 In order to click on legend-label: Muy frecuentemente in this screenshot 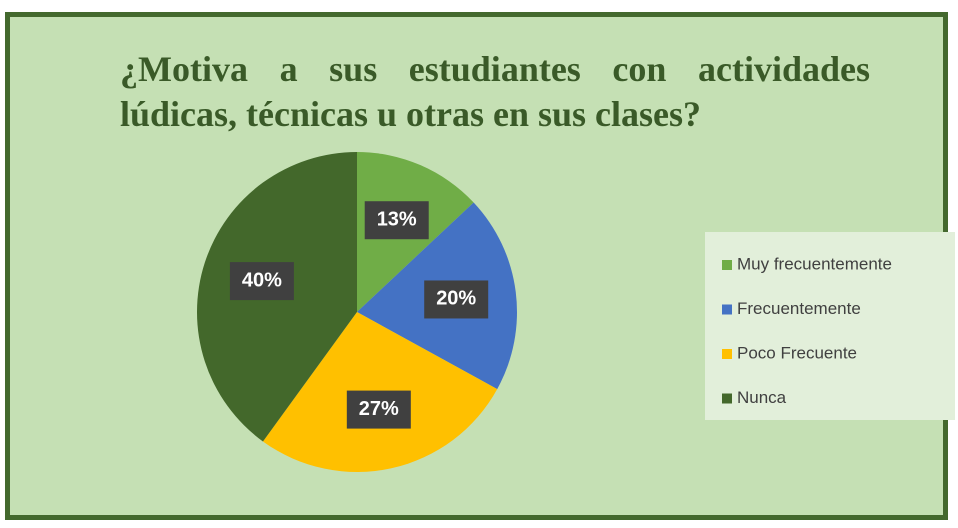, I will do `click(814, 263)`.